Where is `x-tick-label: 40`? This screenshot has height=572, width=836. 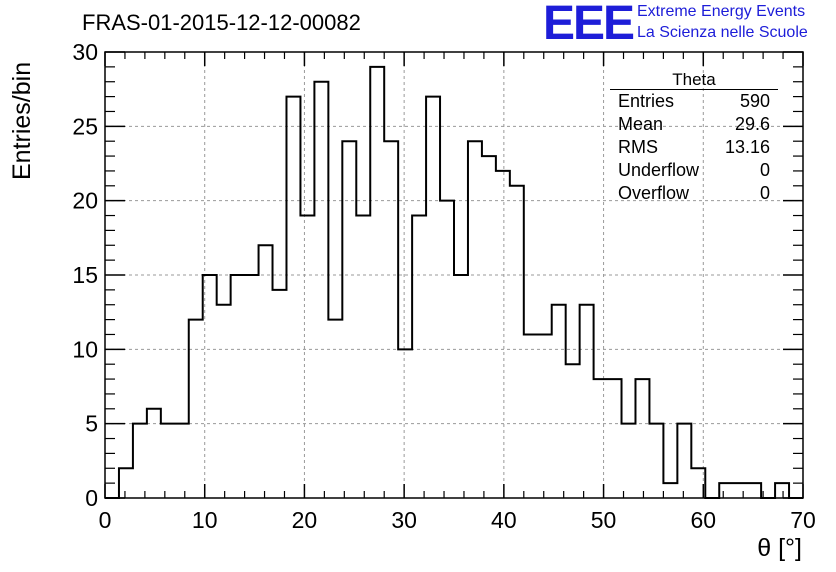
x-tick-label: 40 is located at coordinates (504, 520).